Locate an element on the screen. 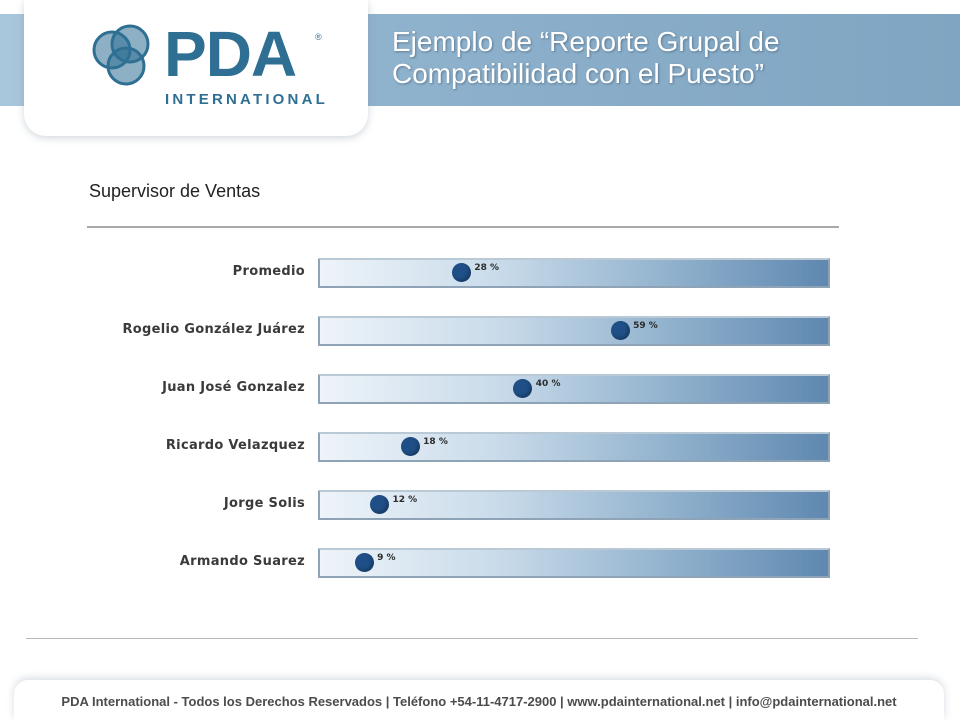 This screenshot has width=960, height=720. value-label: 28 % is located at coordinates (487, 268).